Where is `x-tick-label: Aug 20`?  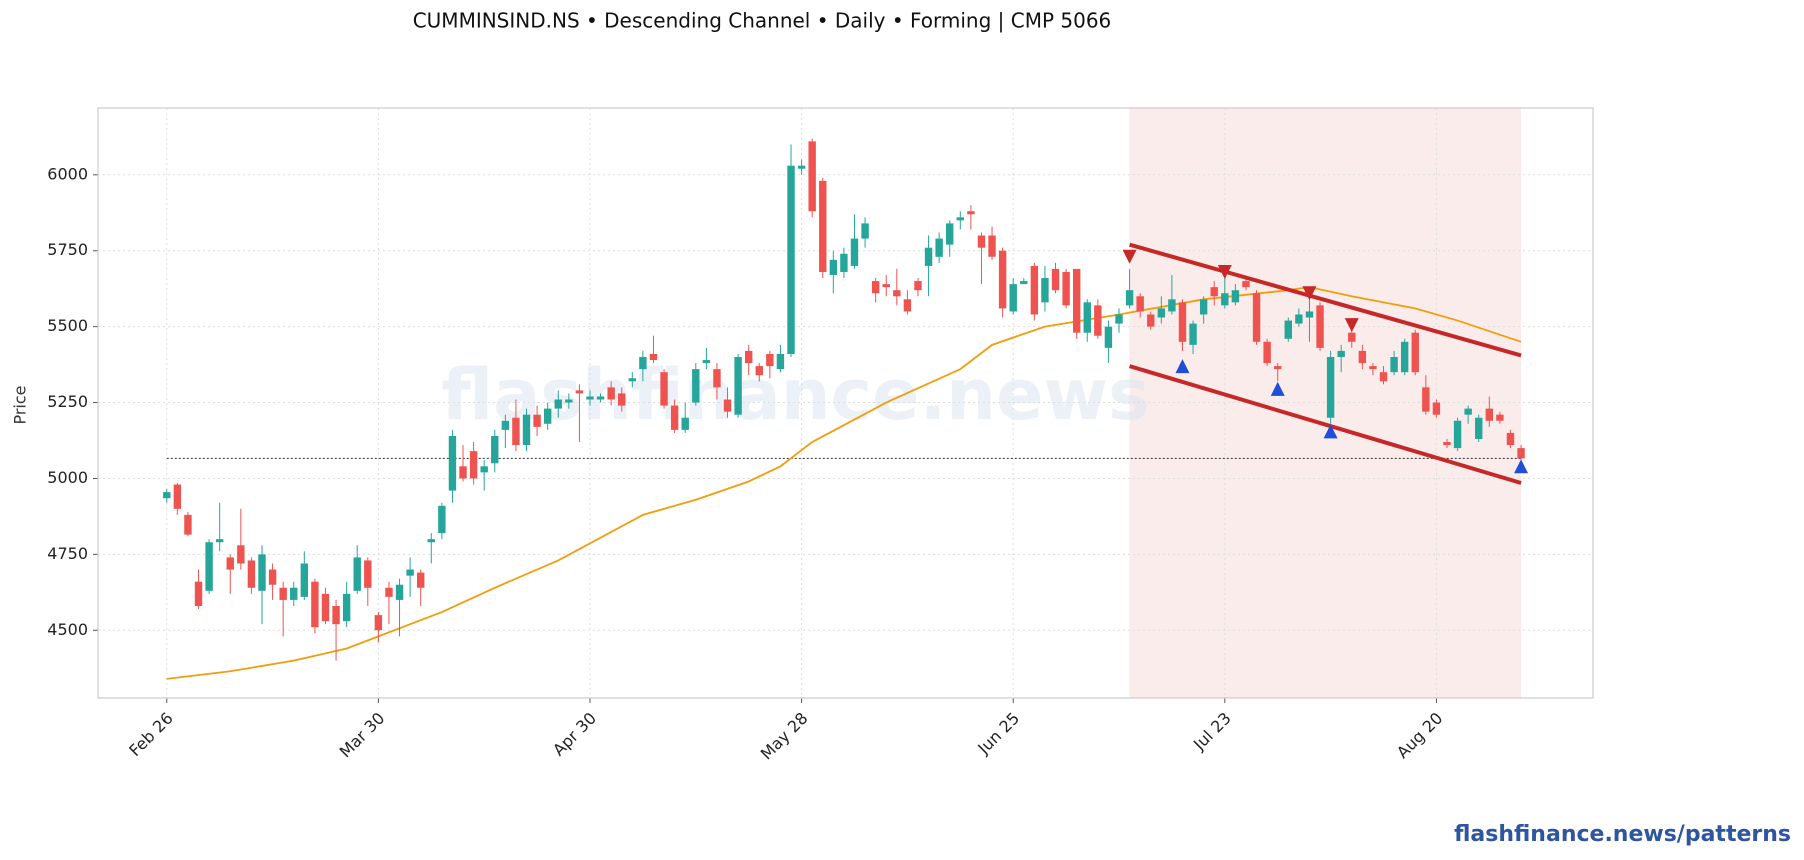
x-tick-label: Aug 20 is located at coordinates (1420, 736).